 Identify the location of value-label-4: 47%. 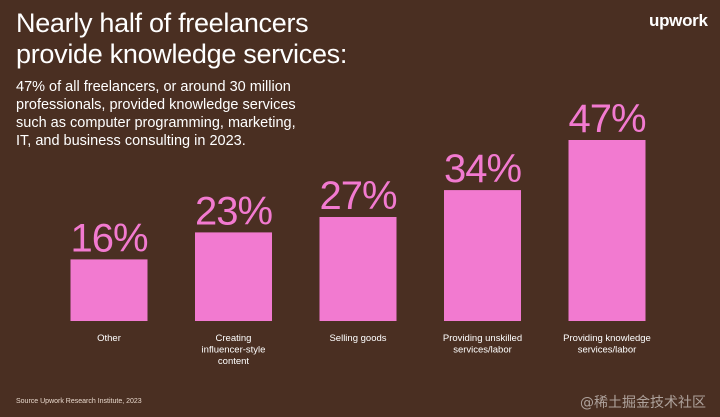
(606, 119).